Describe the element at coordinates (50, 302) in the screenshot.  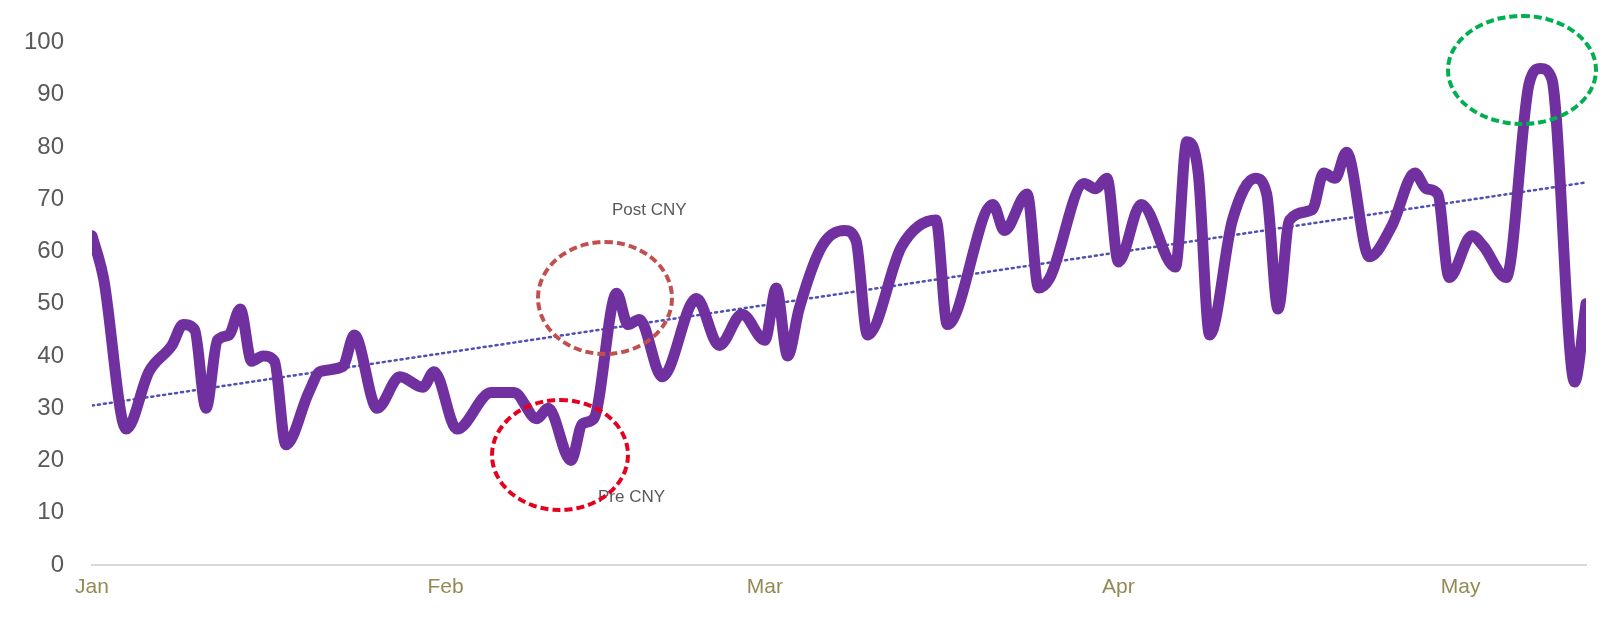
I see `y-tick-label: 50` at that location.